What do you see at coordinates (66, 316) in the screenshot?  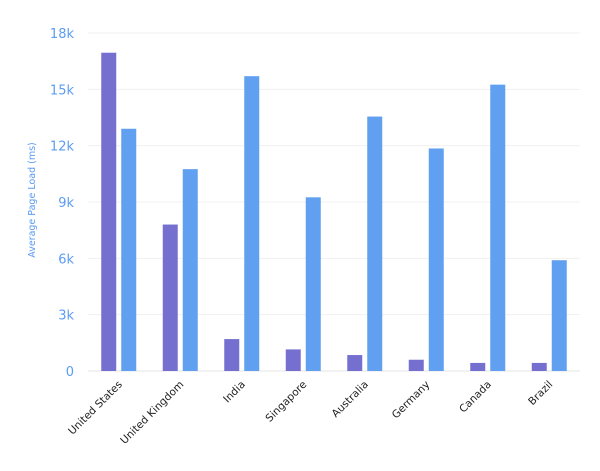 I see `y-tick-label: 3k` at bounding box center [66, 316].